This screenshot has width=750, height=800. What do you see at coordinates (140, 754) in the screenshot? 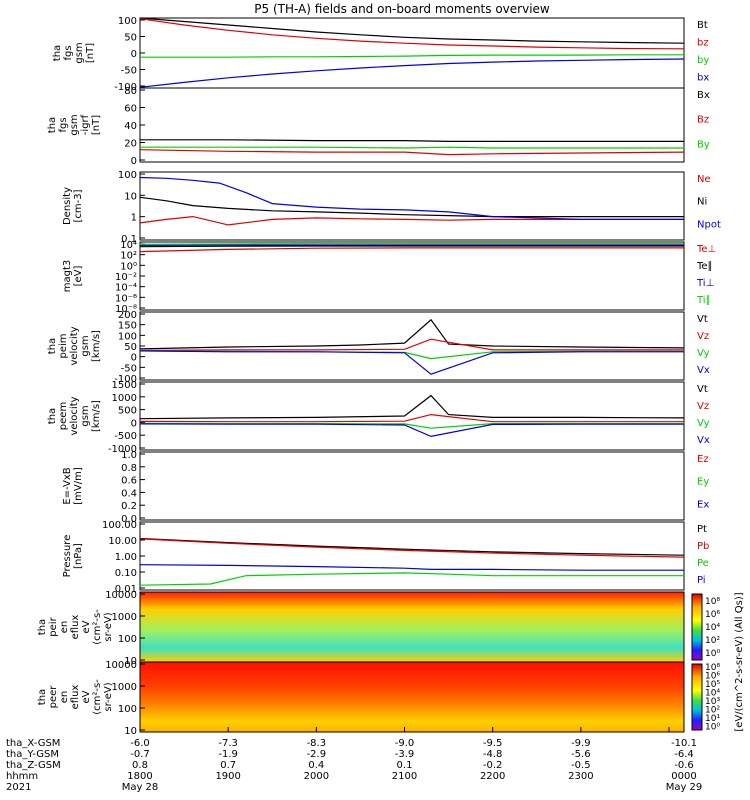
I see `x-tick-label: -0.7` at bounding box center [140, 754].